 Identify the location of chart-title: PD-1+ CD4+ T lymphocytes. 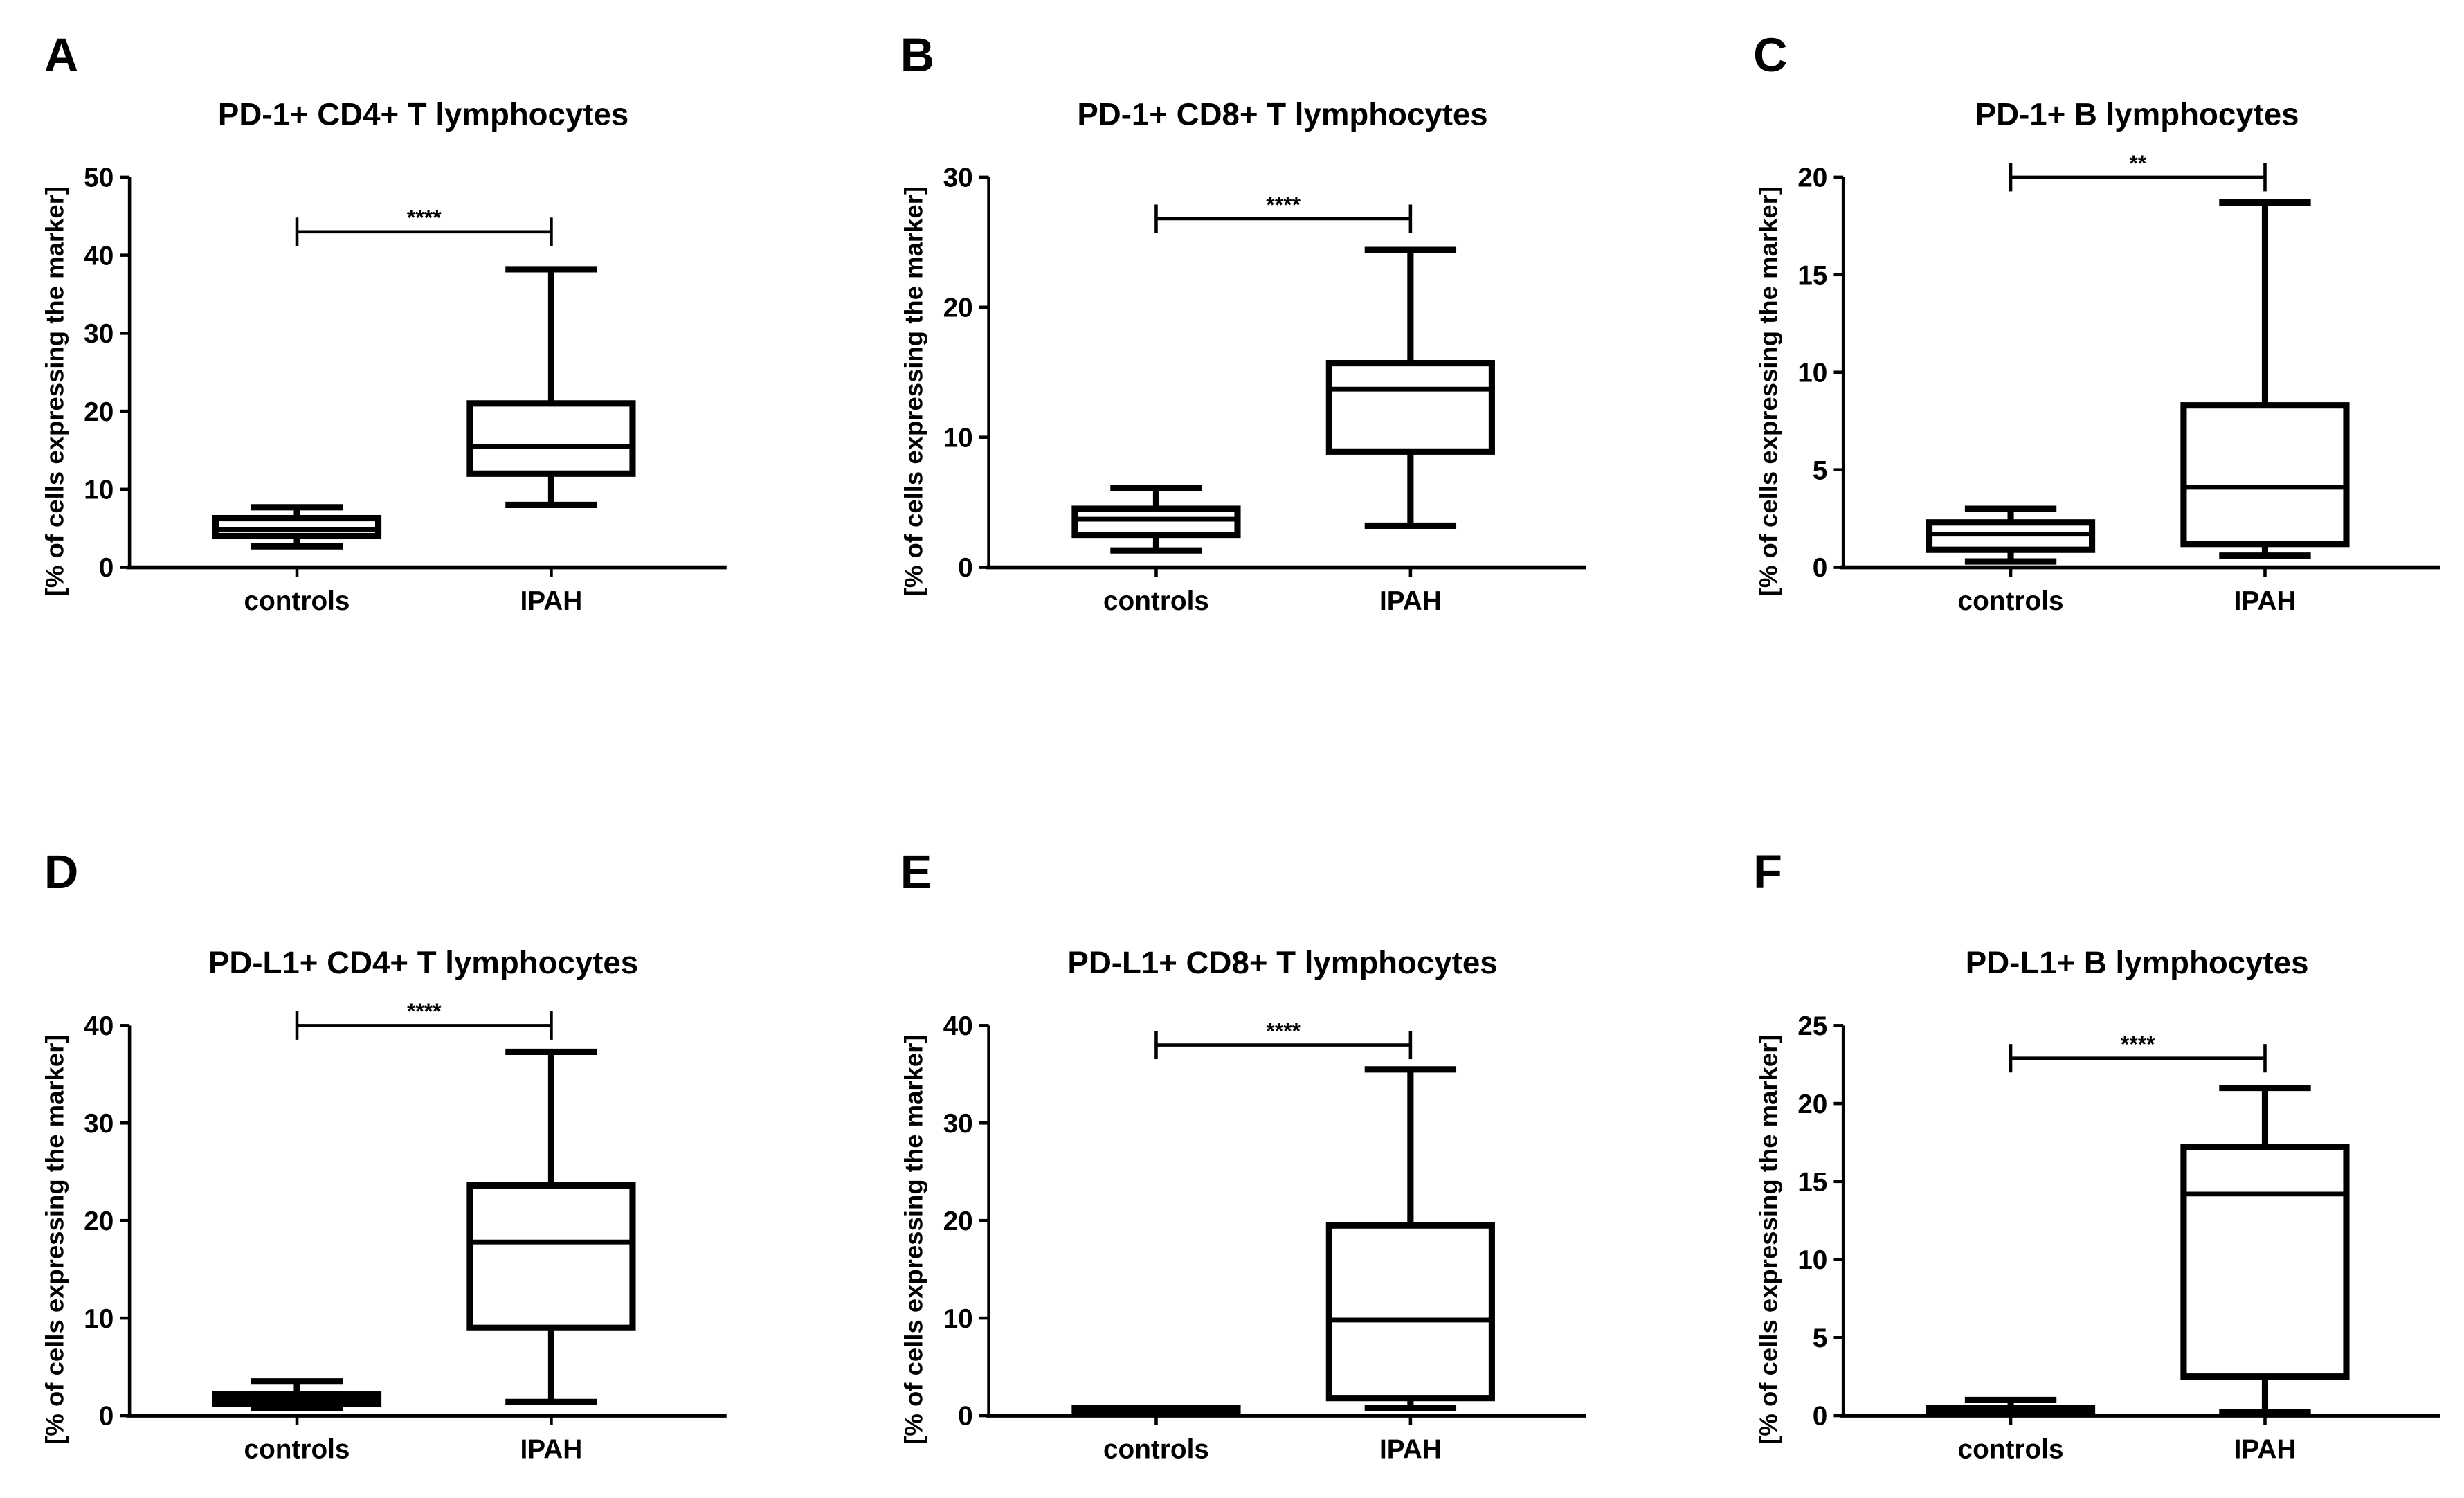
(423, 114).